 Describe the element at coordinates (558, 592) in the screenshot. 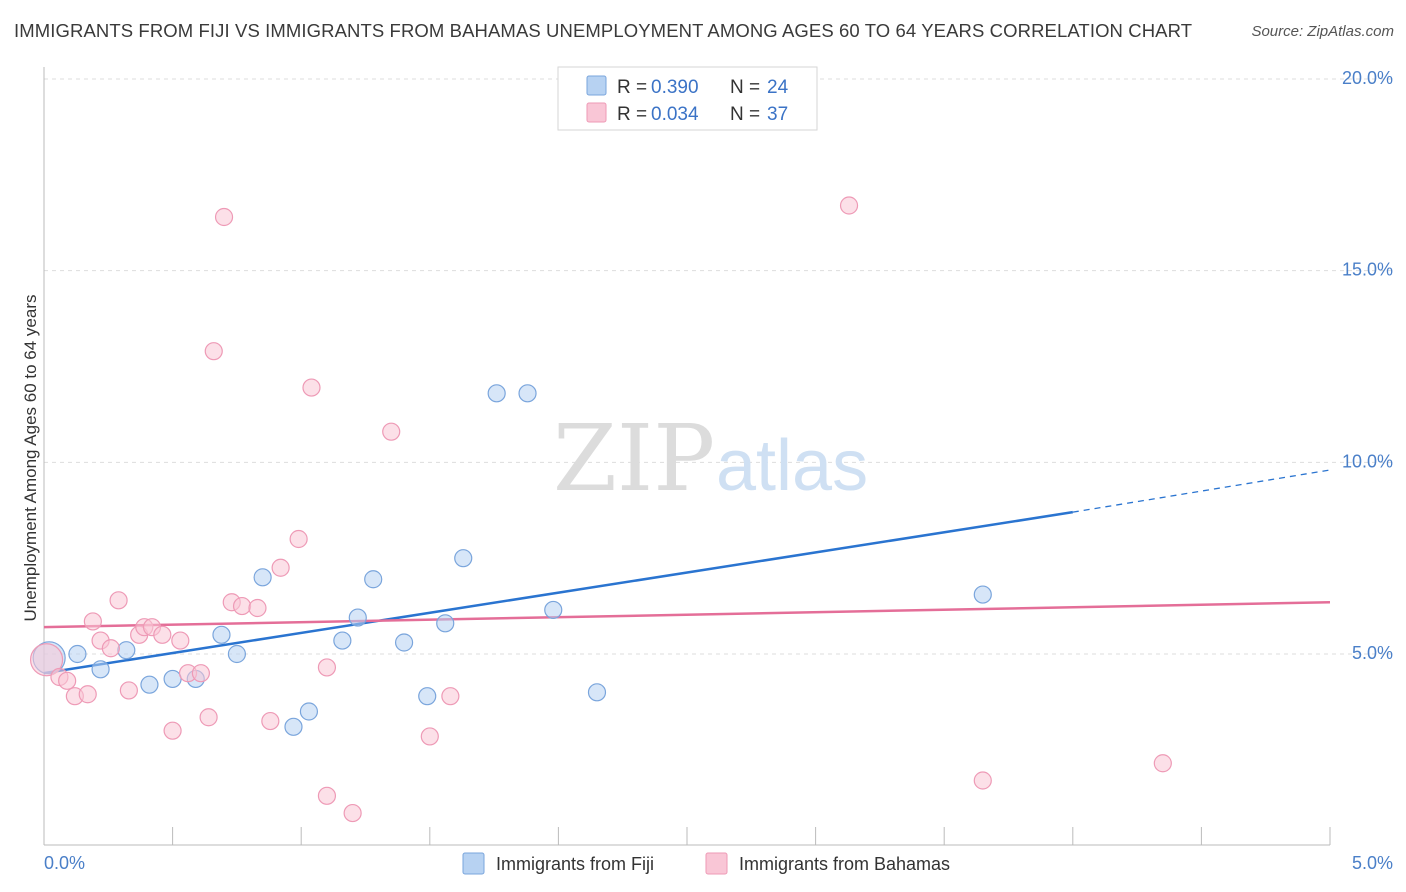

I see `trend-line-fiji` at that location.